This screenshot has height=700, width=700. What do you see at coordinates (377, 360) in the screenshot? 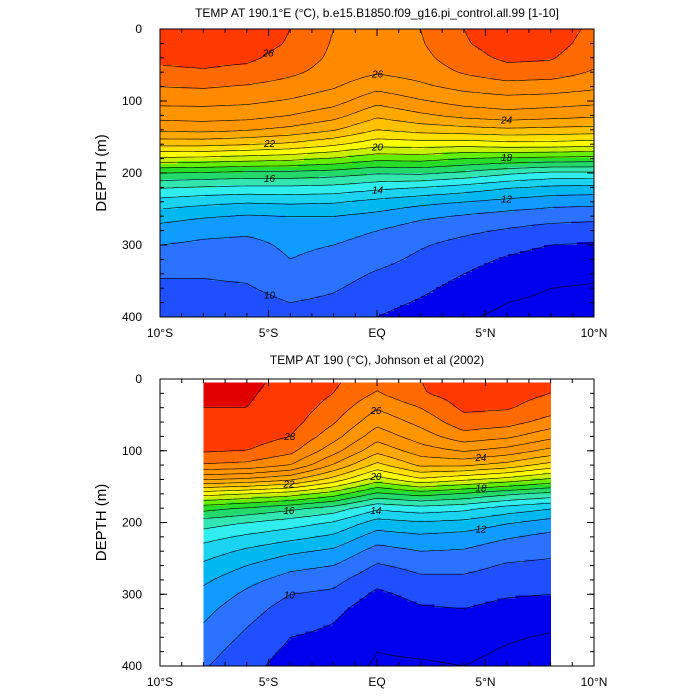
I see `chart-title: TEMP AT 190 (°C), Johnson et al (2002)` at bounding box center [377, 360].